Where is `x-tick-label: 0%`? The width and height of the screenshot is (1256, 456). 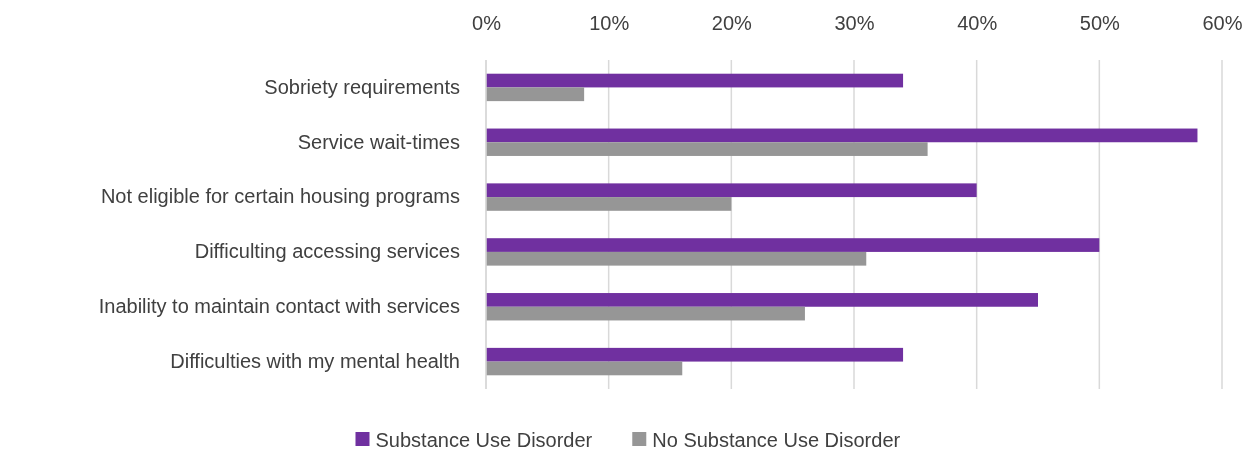 x-tick-label: 0% is located at coordinates (487, 23).